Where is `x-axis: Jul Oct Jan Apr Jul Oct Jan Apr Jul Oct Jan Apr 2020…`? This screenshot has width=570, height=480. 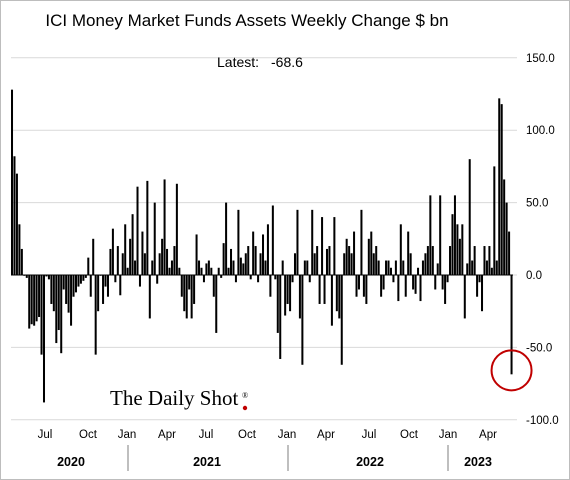
x-axis: Jul Oct Jan Apr Jul Oct Jan Apr Jul Oct Jan Apr 2020… is located at coordinates (267, 450).